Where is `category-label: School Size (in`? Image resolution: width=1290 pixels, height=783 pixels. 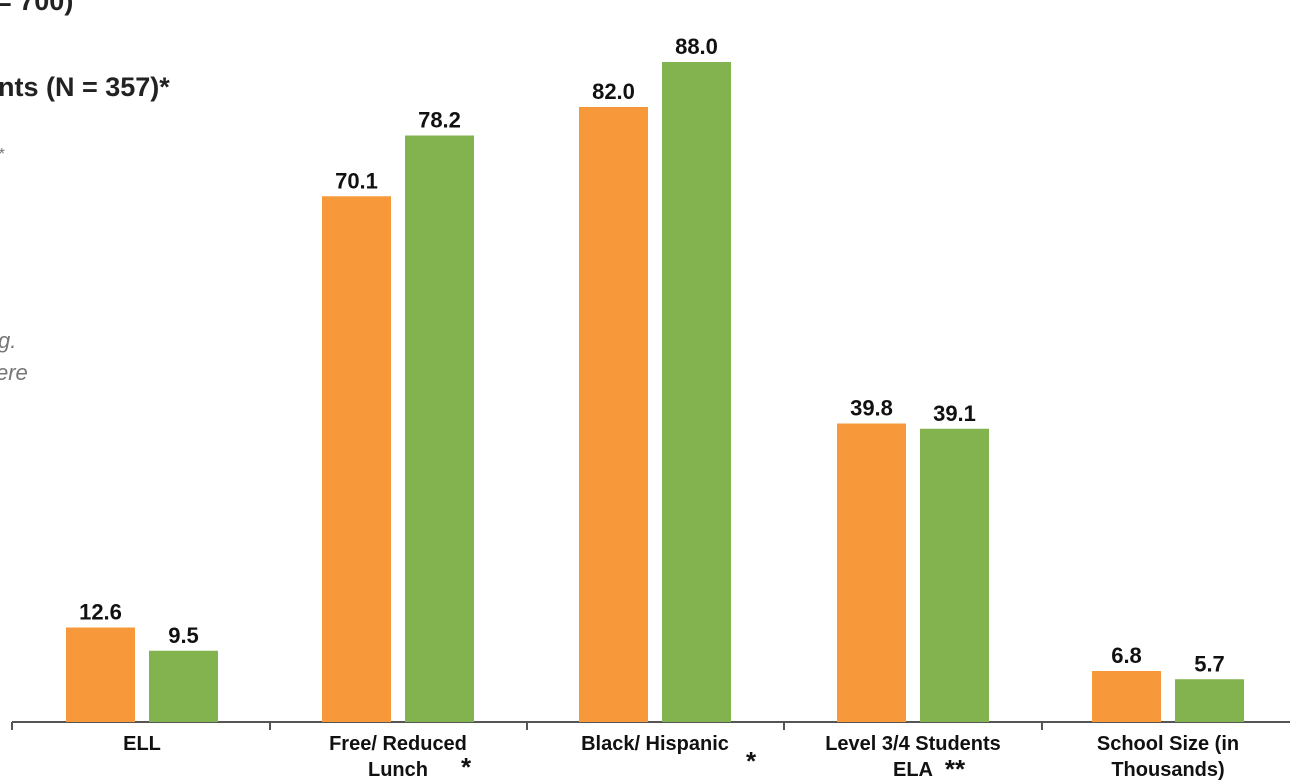 category-label: School Size (in is located at coordinates (1168, 744).